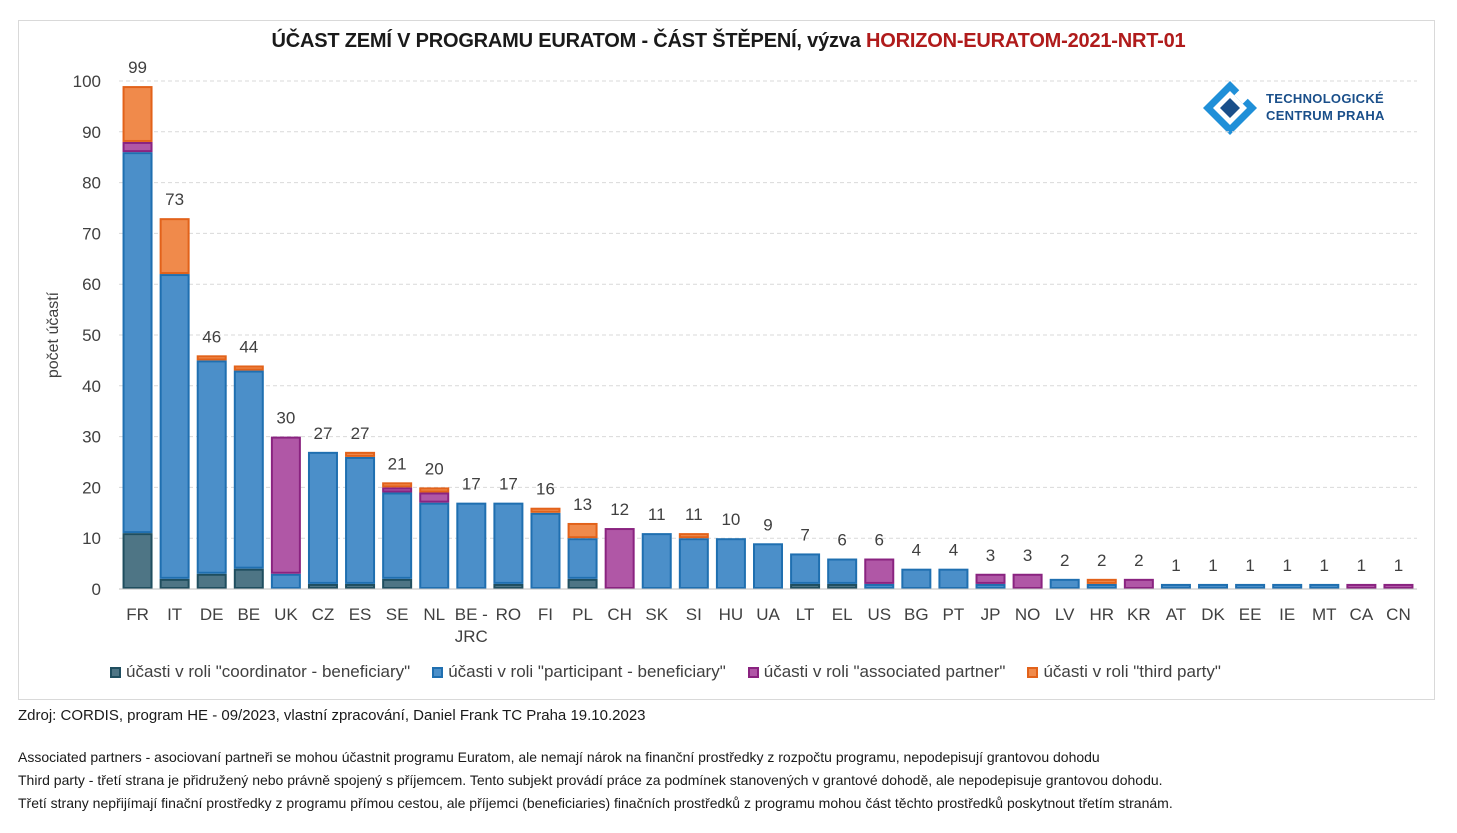  Describe the element at coordinates (1287, 614) in the screenshot. I see `x-tick-label: IE` at that location.